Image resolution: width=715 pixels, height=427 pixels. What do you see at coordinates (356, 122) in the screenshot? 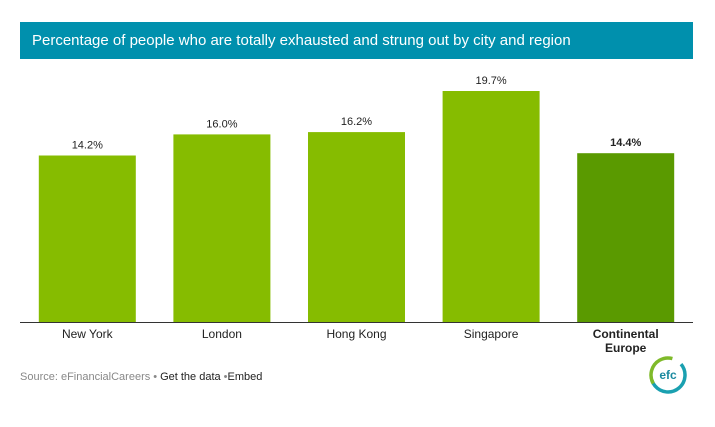
I see `value-label: 16.2%` at bounding box center [356, 122].